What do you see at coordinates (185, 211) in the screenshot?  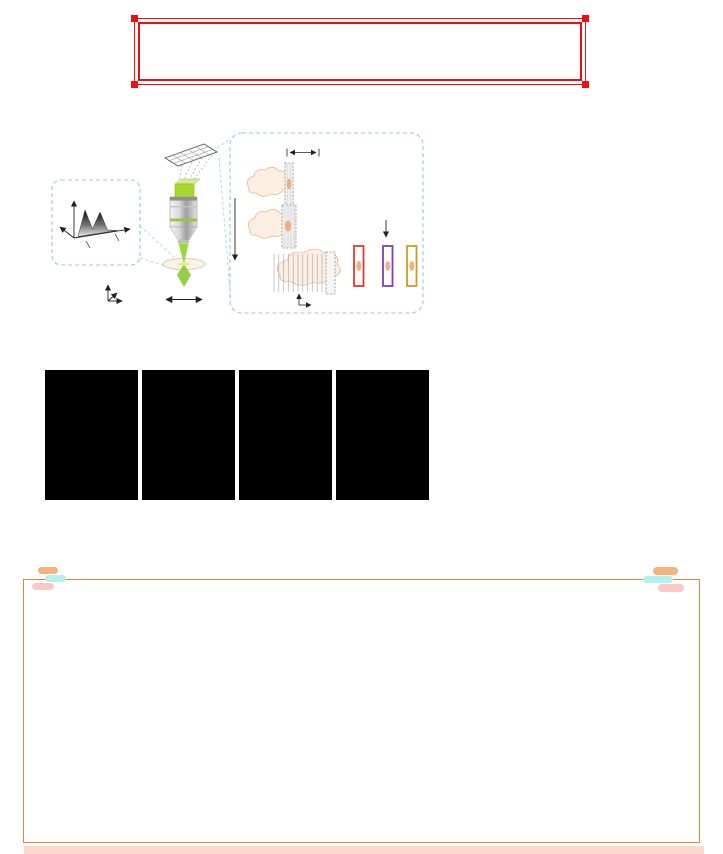 I see `microscope-objective-icon` at bounding box center [185, 211].